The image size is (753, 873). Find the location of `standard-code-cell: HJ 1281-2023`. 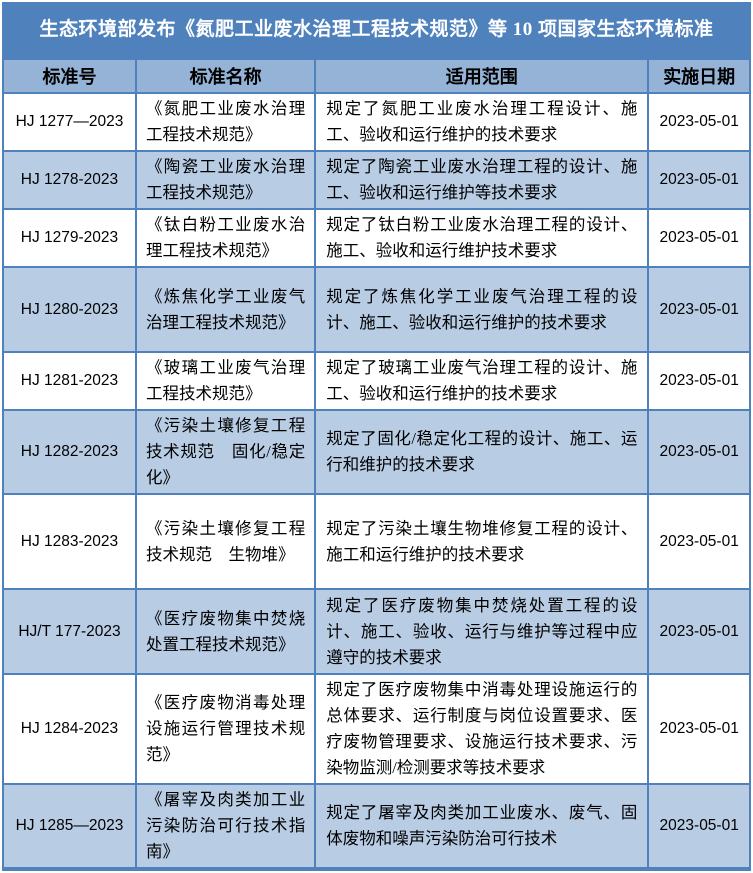

standard-code-cell: HJ 1281-2023 is located at coordinates (69, 381).